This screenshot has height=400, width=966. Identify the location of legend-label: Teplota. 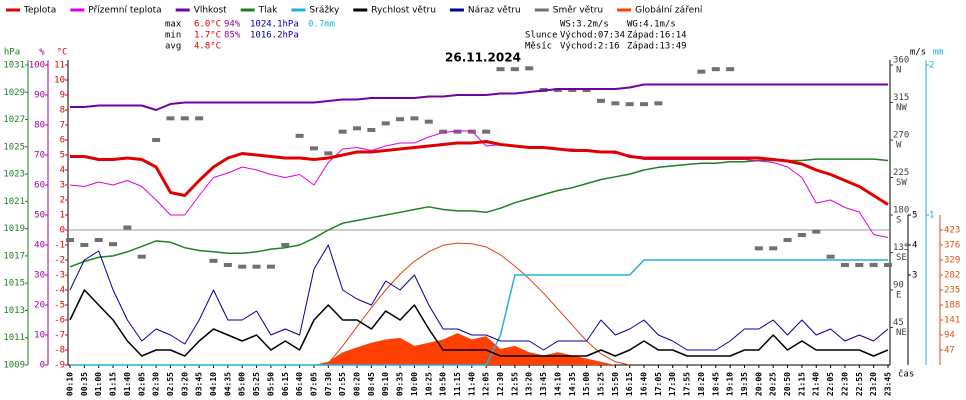
(39, 11).